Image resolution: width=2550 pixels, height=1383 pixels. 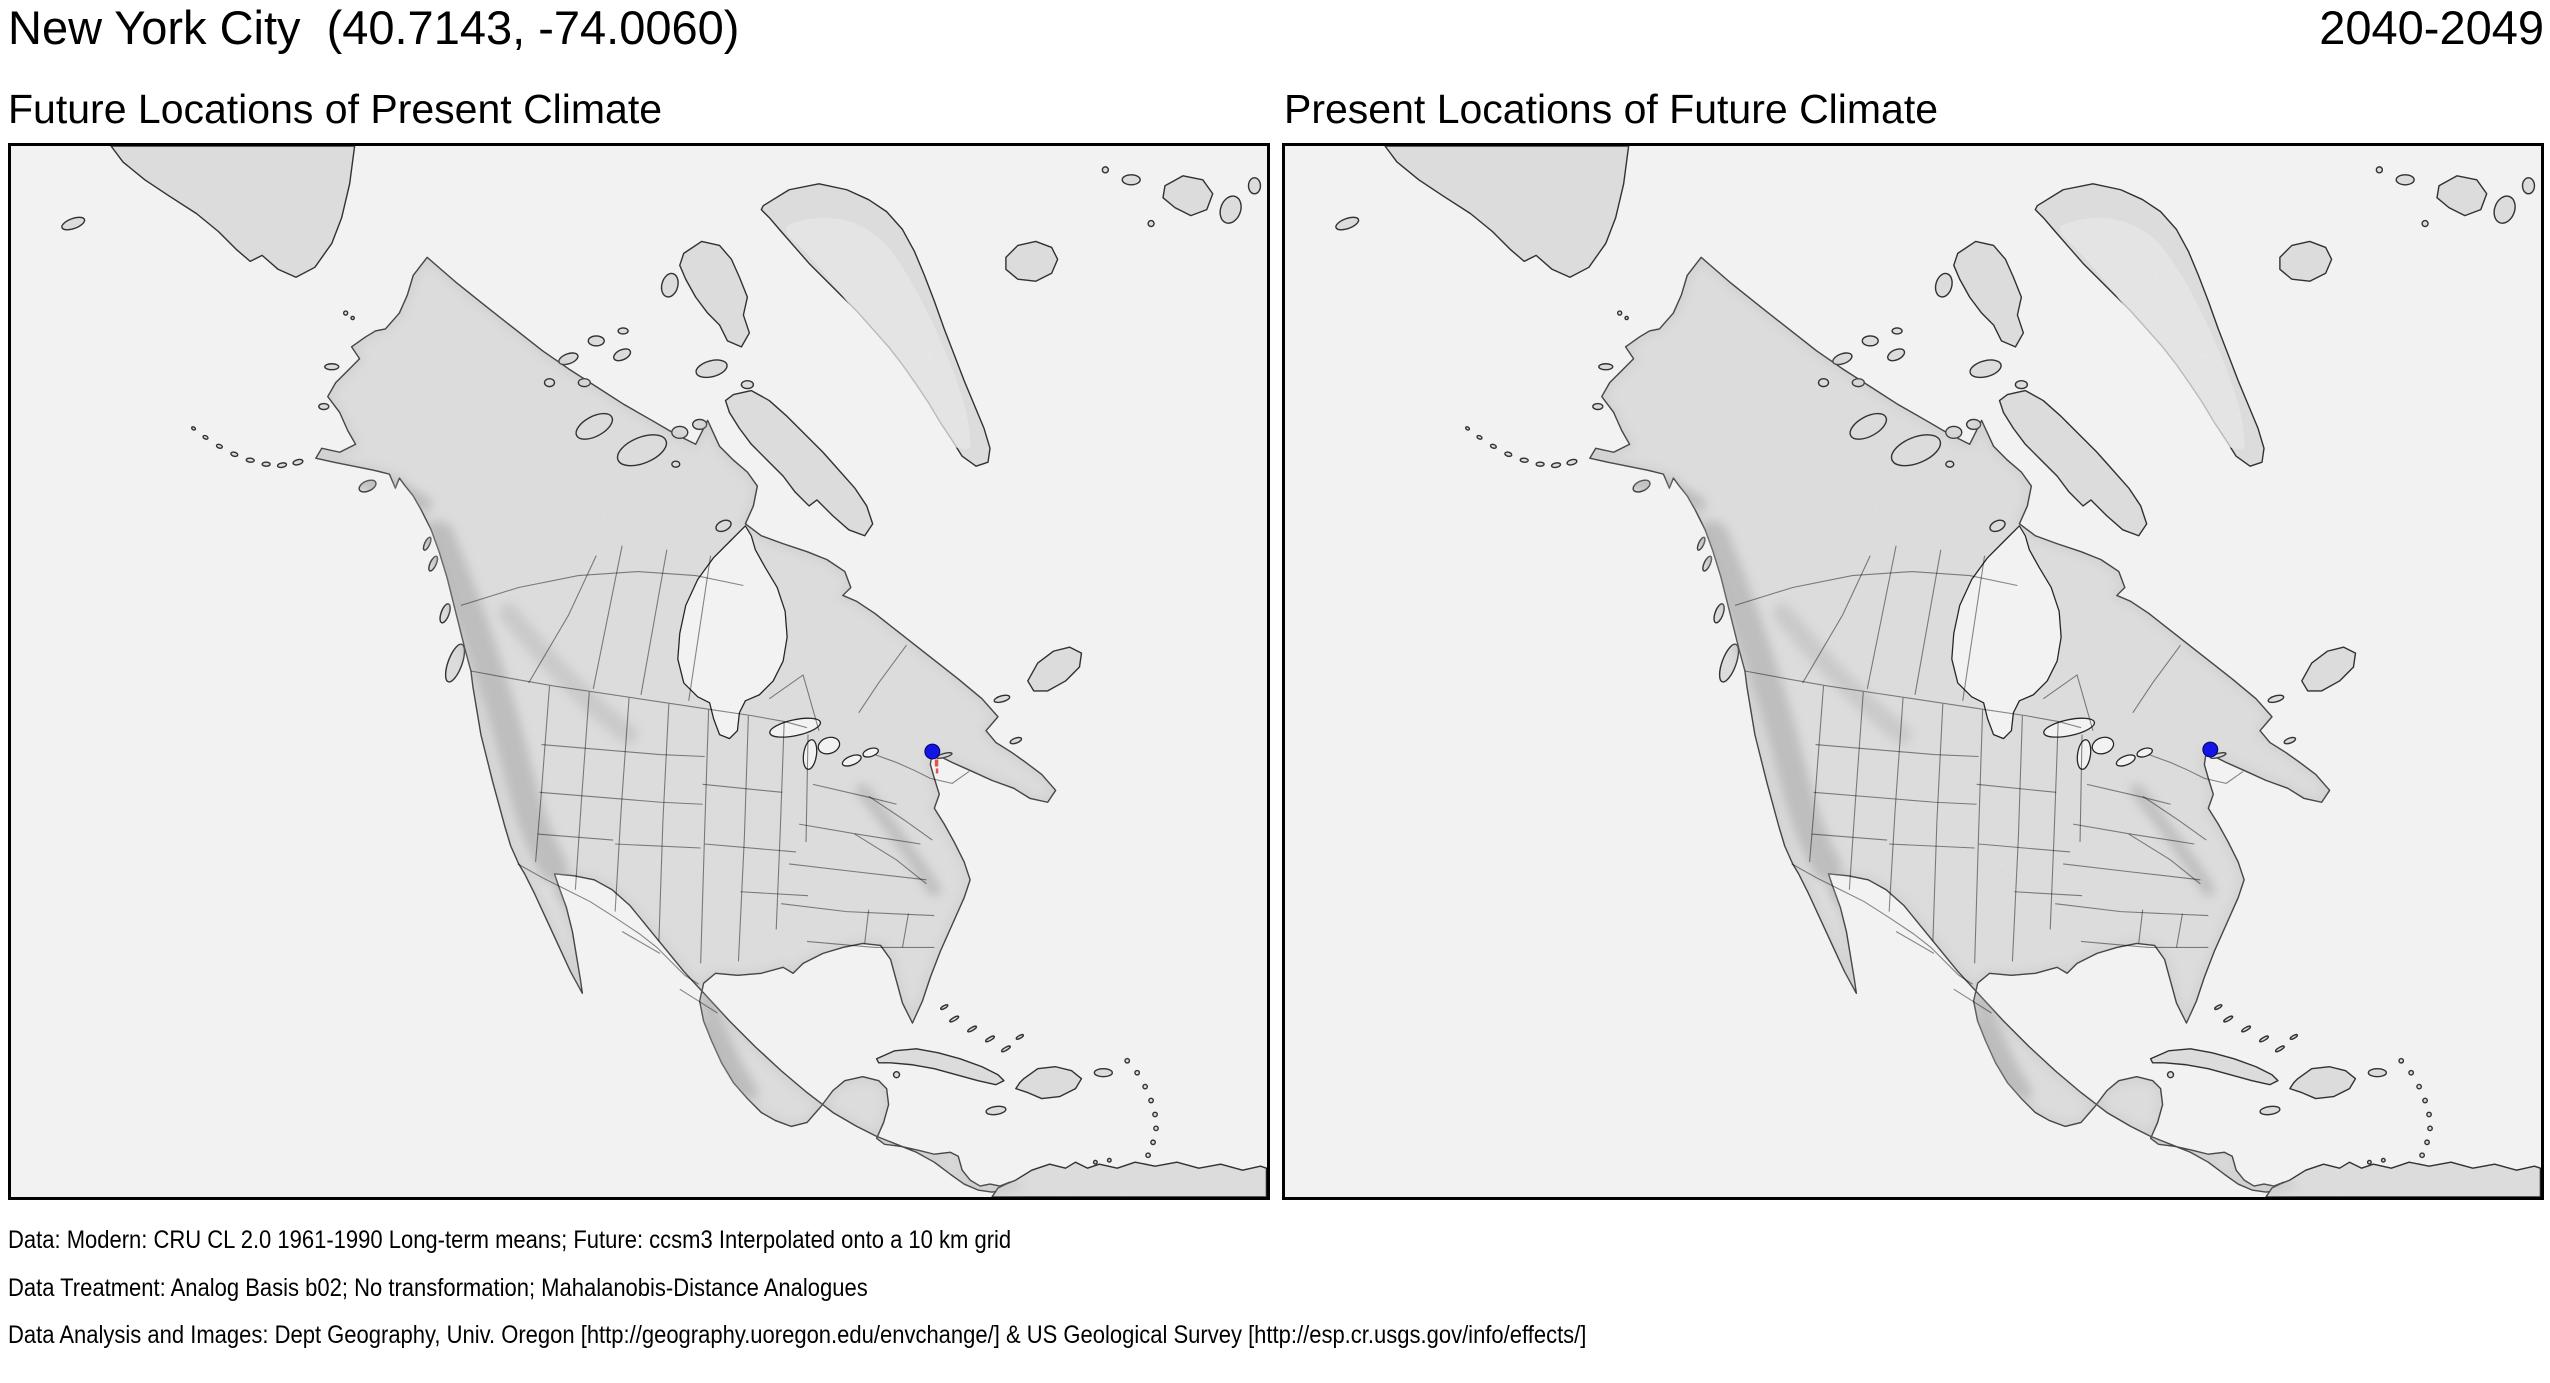 What do you see at coordinates (335, 109) in the screenshot?
I see `panel-title-left: Future Locations of Present Climate` at bounding box center [335, 109].